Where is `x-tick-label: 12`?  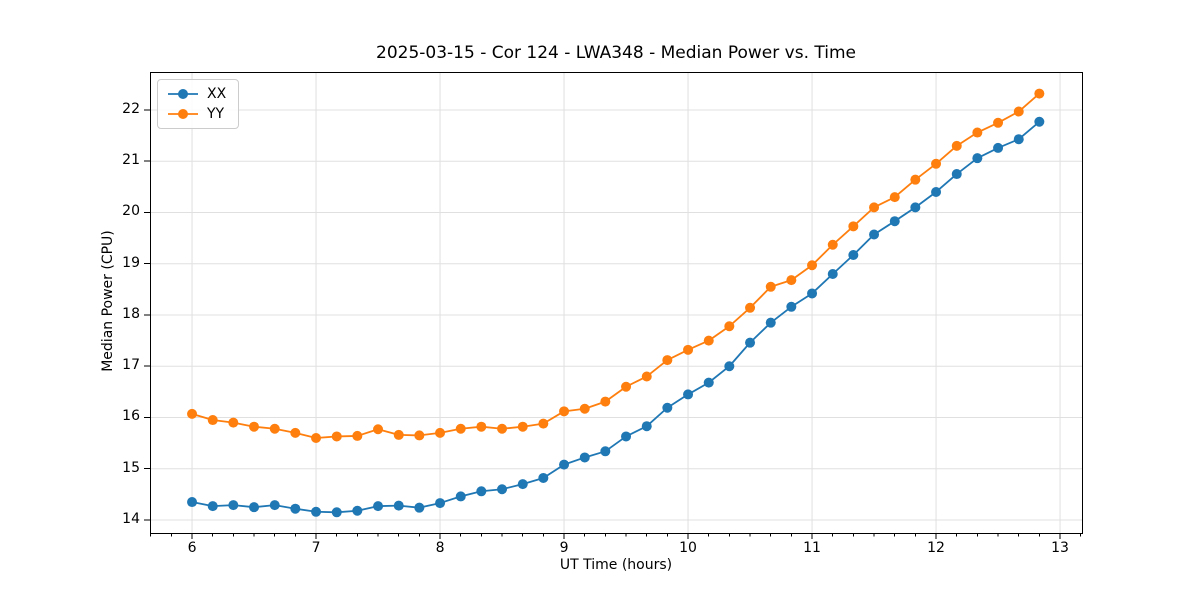 x-tick-label: 12 is located at coordinates (936, 548).